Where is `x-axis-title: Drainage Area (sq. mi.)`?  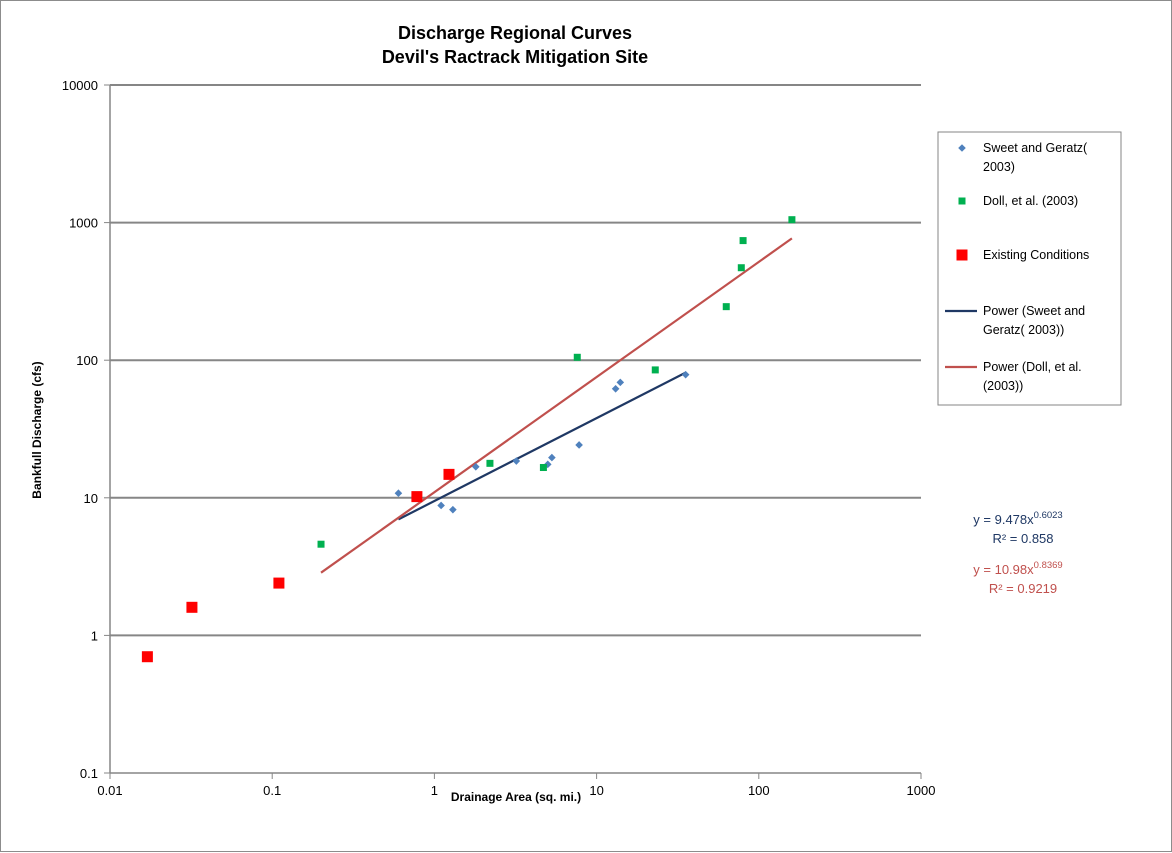
x-axis-title: Drainage Area (sq. mi.) is located at coordinates (516, 797).